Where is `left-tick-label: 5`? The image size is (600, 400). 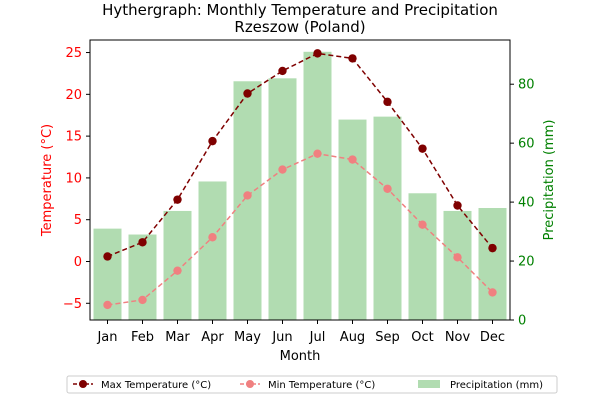
left-tick-label: 5 is located at coordinates (78, 220).